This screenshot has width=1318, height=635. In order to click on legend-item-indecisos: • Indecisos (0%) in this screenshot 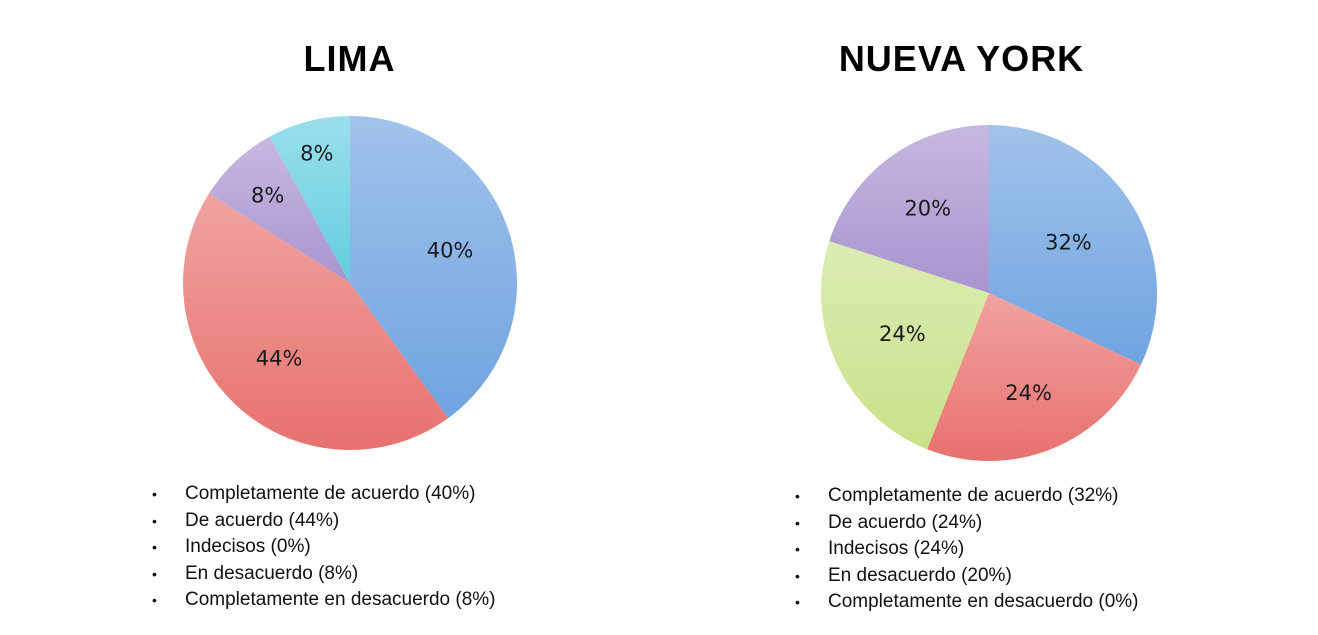, I will do `click(324, 547)`.